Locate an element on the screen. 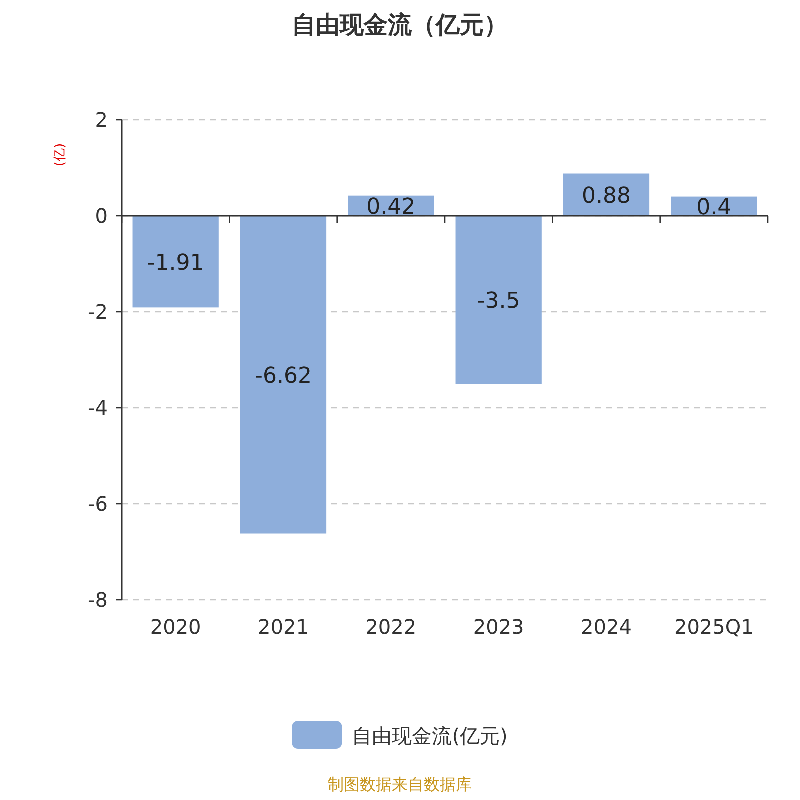 This screenshot has height=800, width=800. y-axis-title: (亿) is located at coordinates (60, 155).